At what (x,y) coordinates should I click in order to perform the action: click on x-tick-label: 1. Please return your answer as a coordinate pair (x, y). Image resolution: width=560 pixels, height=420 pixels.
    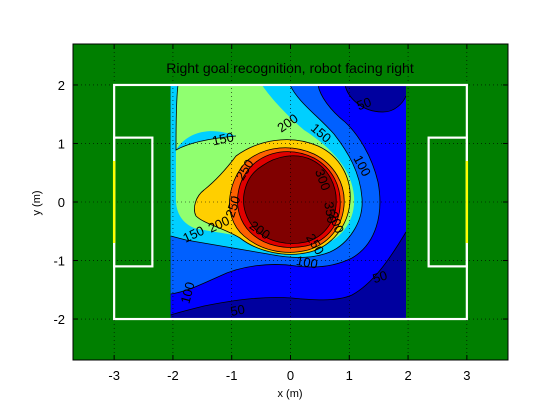
    Looking at the image, I should click on (349, 375).